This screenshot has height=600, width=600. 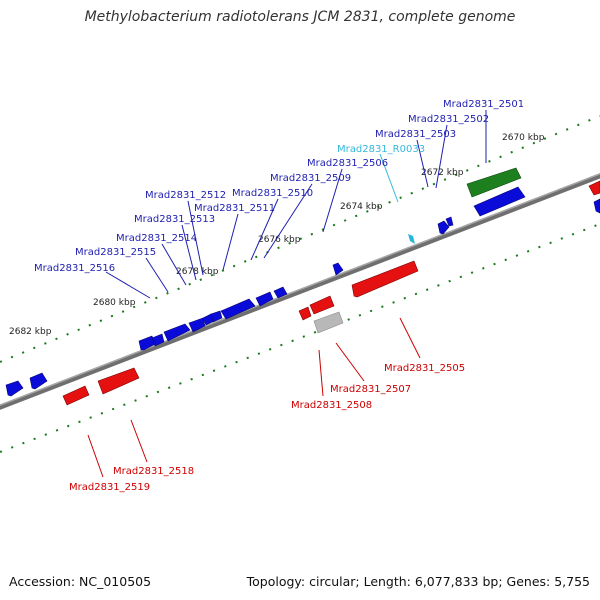 What do you see at coordinates (523, 138) in the screenshot?
I see `scale-label-2670: 2670 kbp` at bounding box center [523, 138].